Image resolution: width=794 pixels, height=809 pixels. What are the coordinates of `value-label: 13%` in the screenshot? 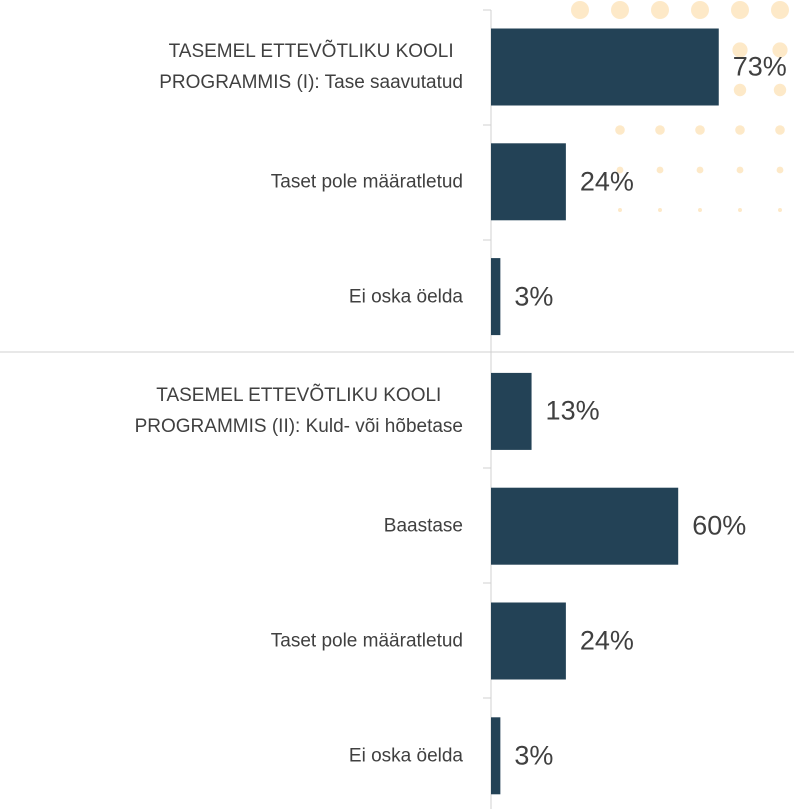 It's located at (572, 410).